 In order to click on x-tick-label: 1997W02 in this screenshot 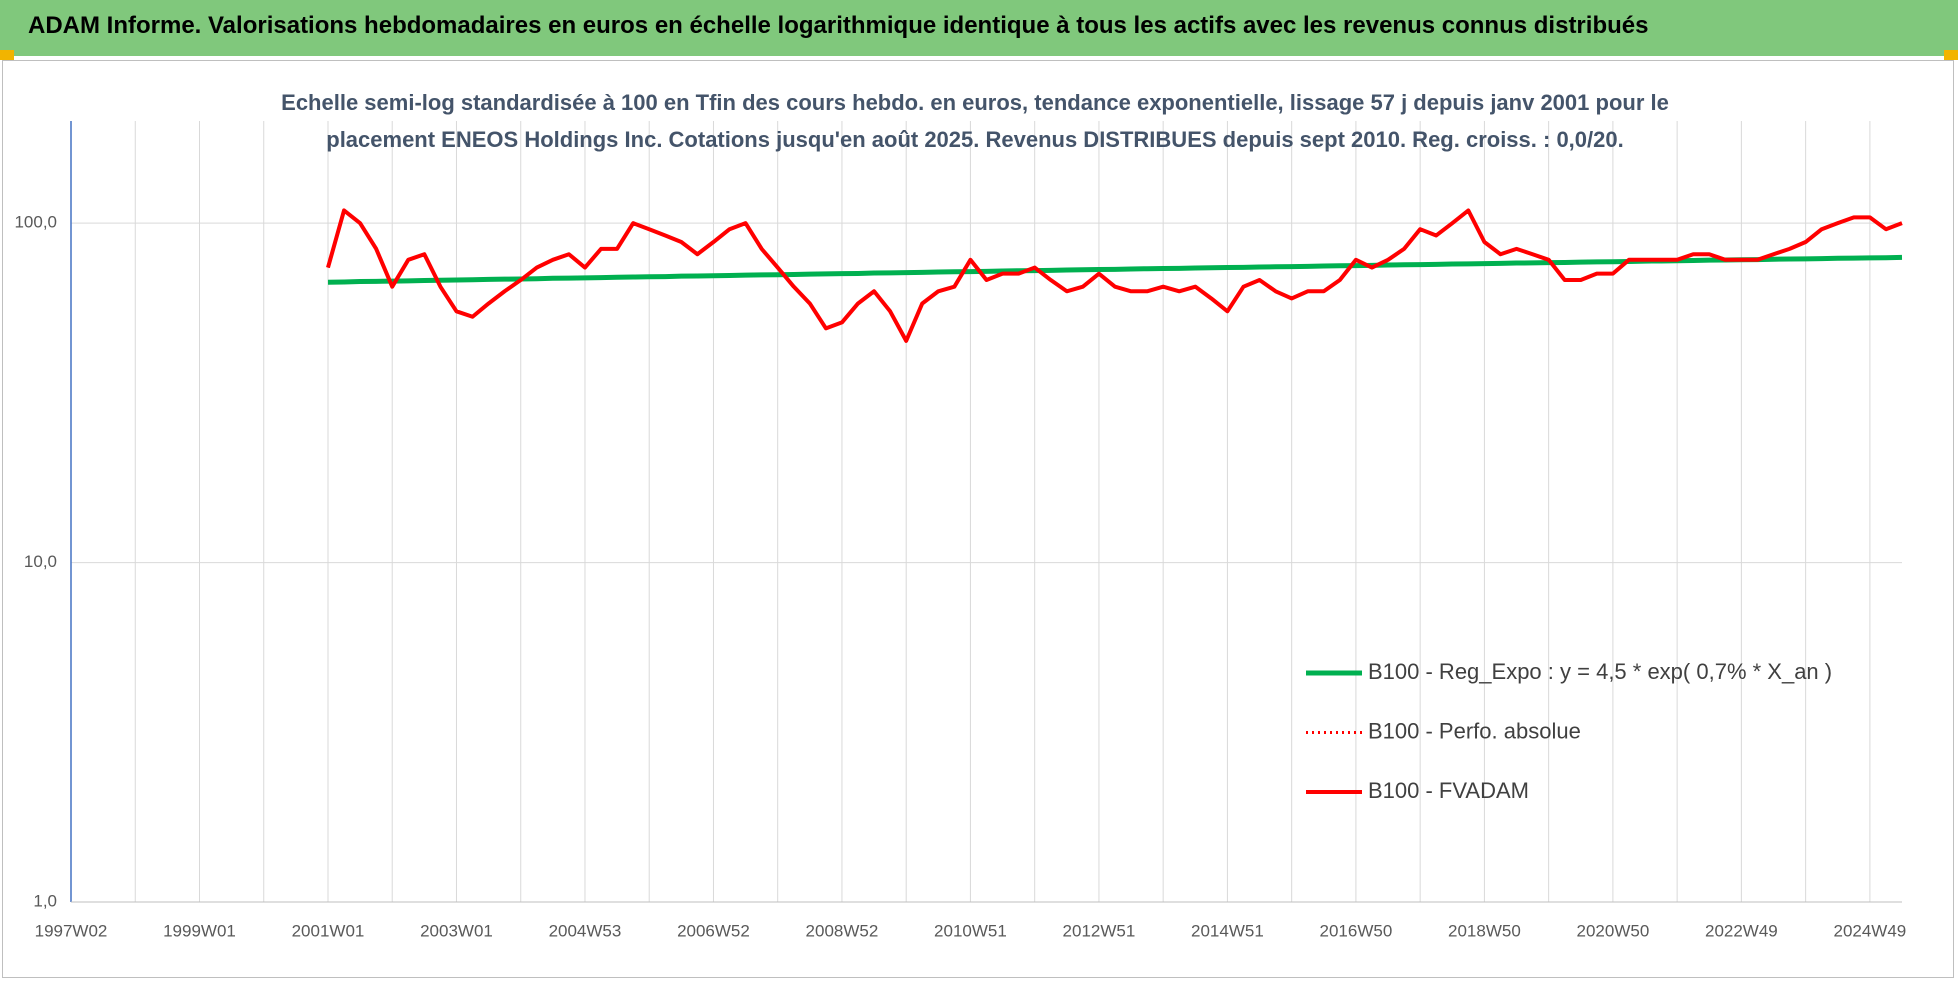, I will do `click(71, 930)`.